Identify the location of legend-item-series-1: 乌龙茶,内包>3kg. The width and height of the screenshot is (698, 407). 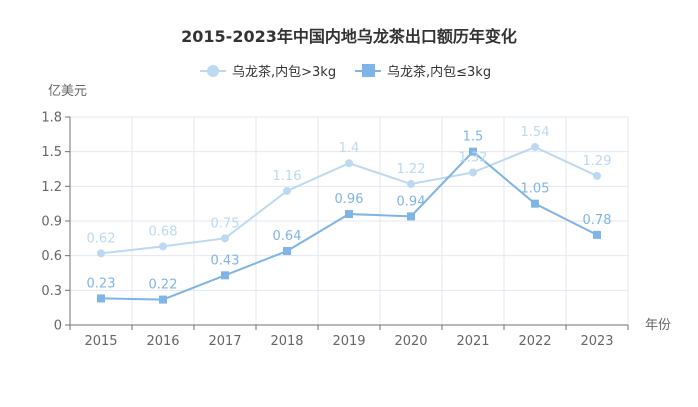
(268, 72).